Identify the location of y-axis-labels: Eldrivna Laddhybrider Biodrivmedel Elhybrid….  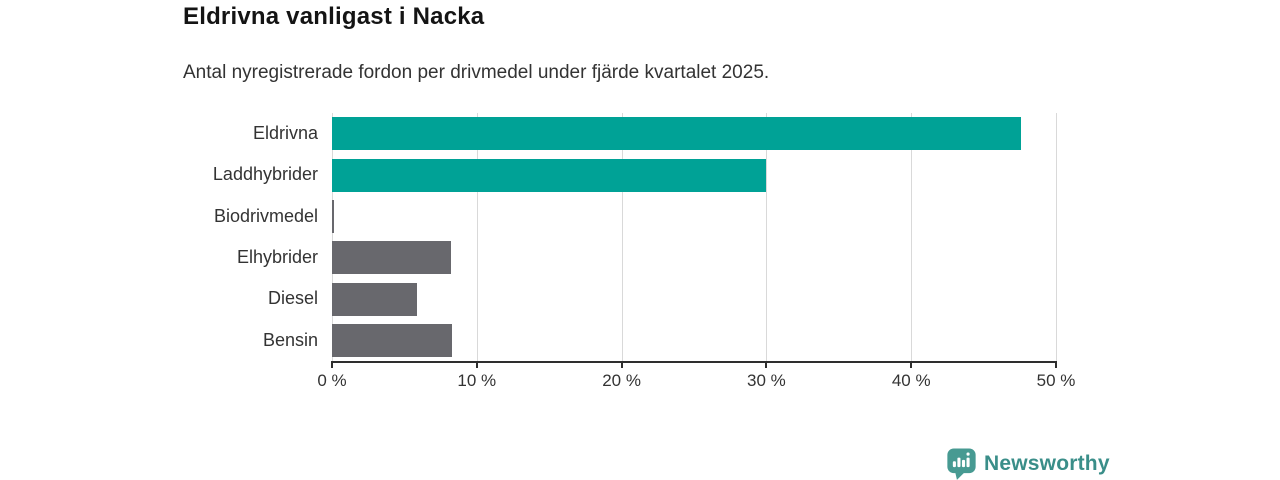
(159, 237).